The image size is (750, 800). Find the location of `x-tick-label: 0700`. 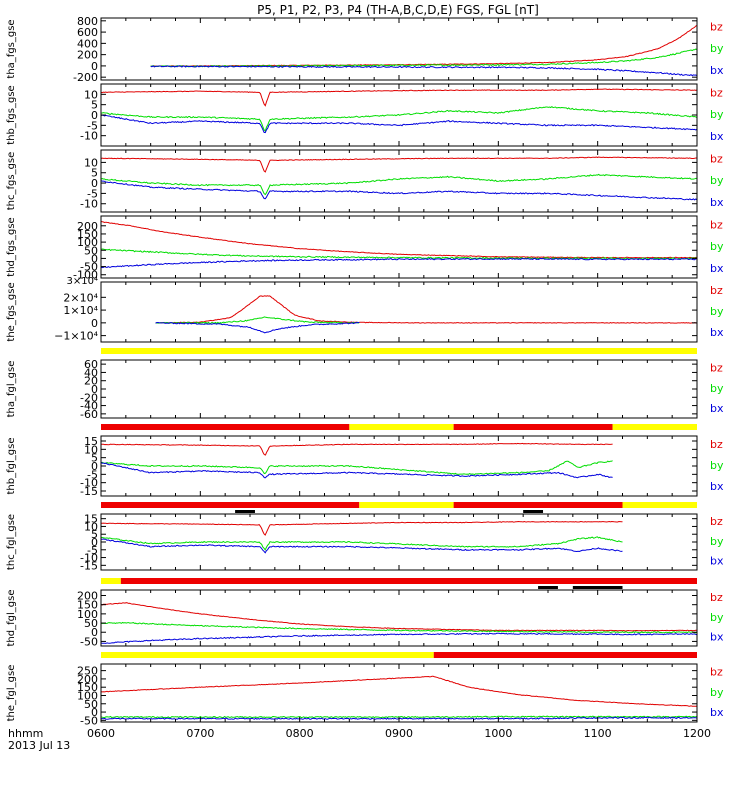

x-tick-label: 0700 is located at coordinates (200, 733).